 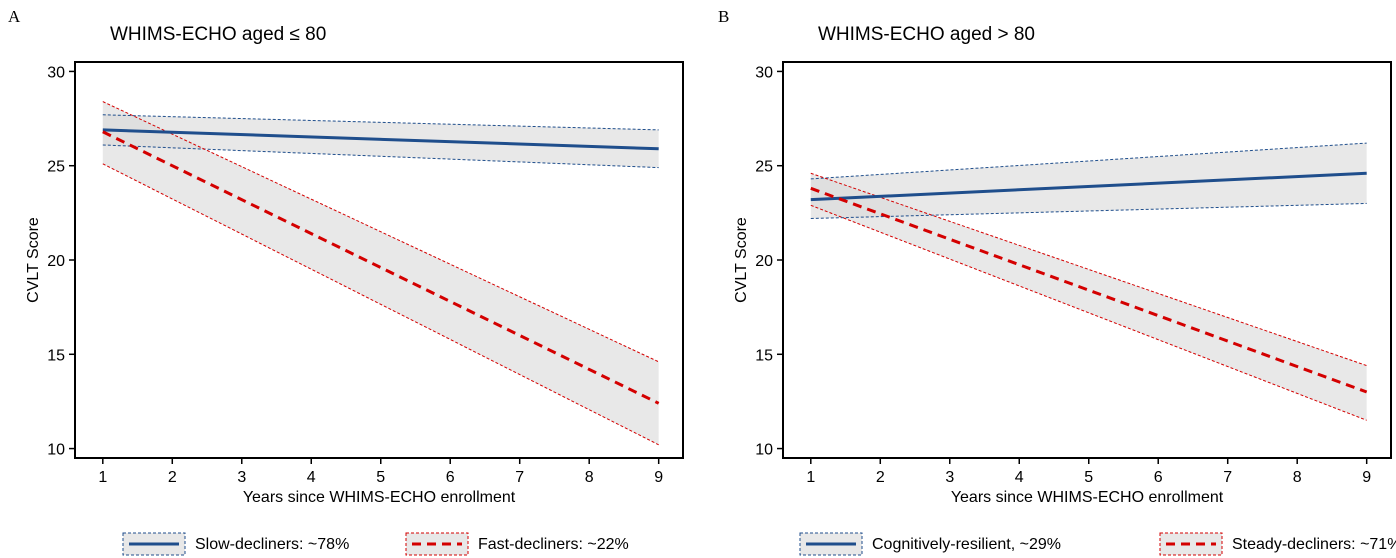 What do you see at coordinates (375, 544) in the screenshot?
I see `legend: Slow-decliners: ~78% Fast-decliners: ~22%` at bounding box center [375, 544].